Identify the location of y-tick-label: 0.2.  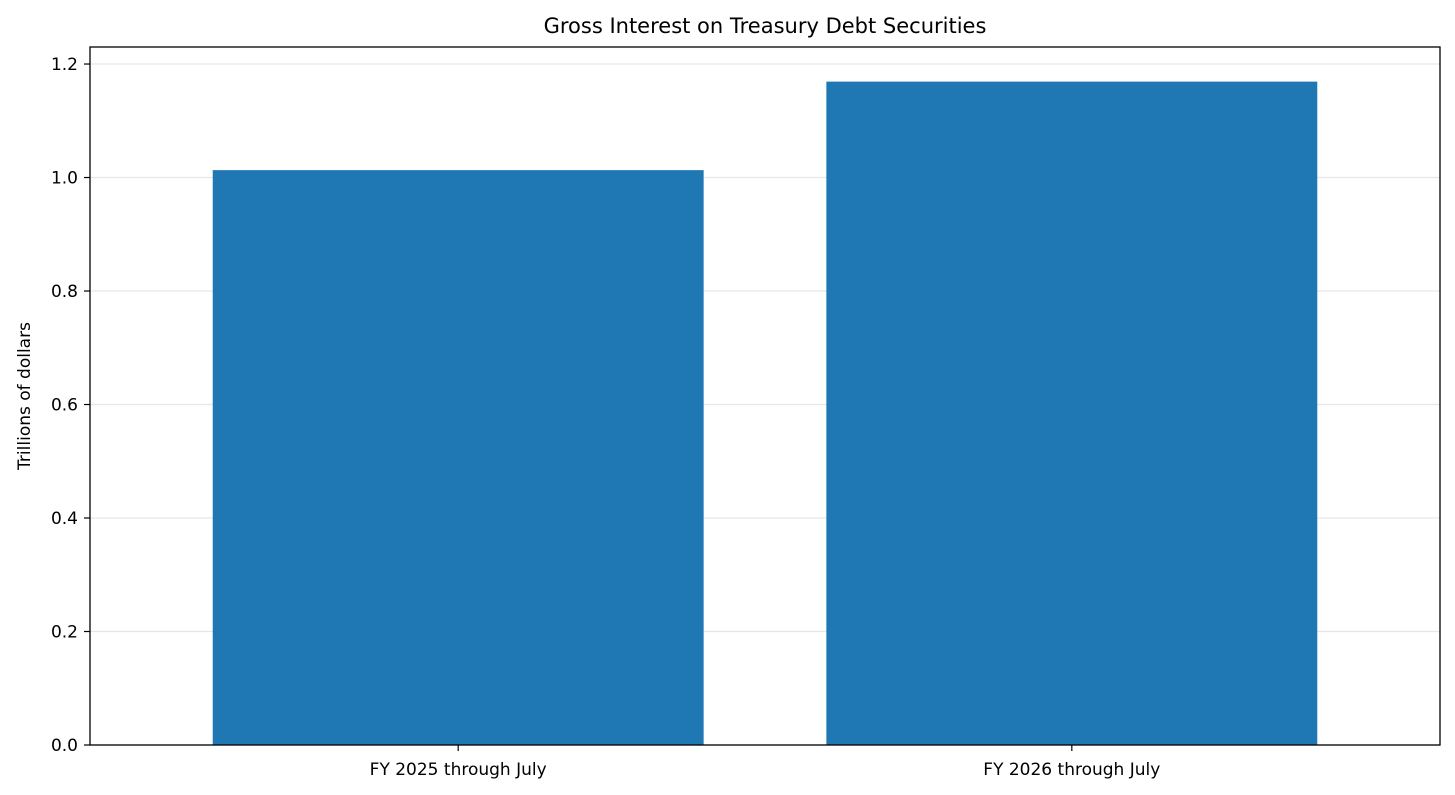
(64, 633).